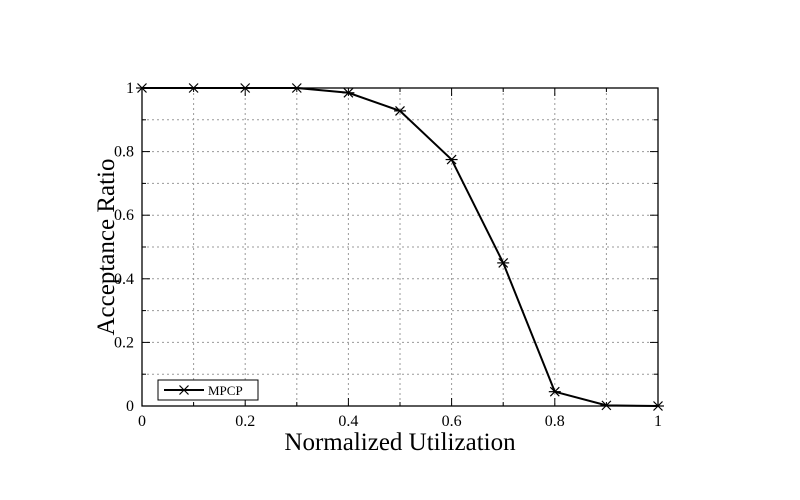 Image resolution: width=800 pixels, height=500 pixels. What do you see at coordinates (130, 406) in the screenshot?
I see `y-tick-label: 0` at bounding box center [130, 406].